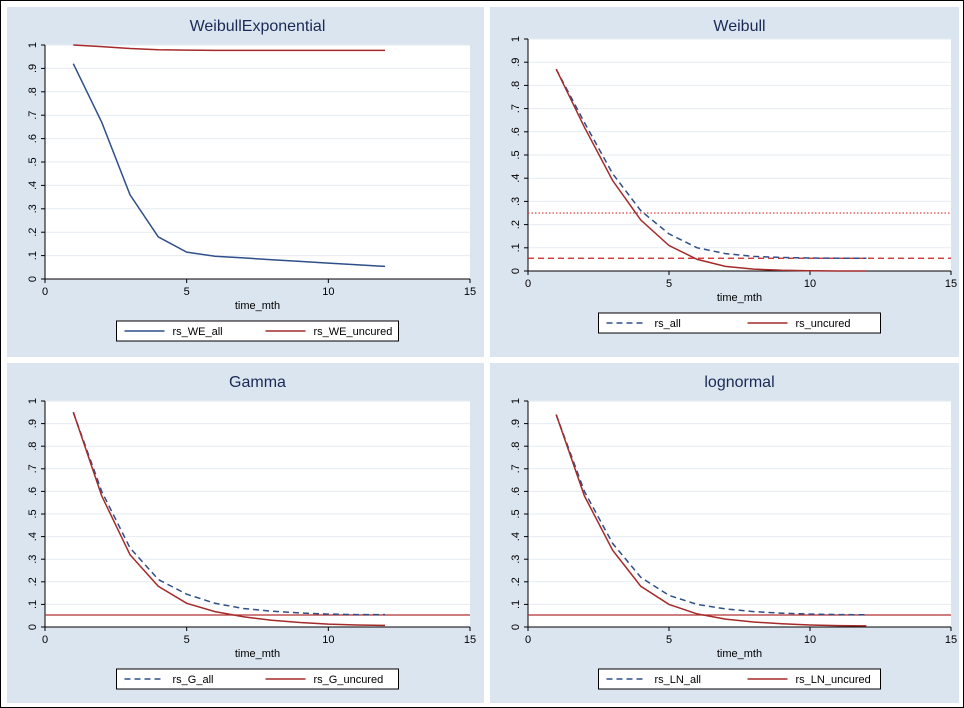 The height and width of the screenshot is (708, 964). Describe the element at coordinates (198, 332) in the screenshot. I see `legend-label: rs_WE_all` at that location.